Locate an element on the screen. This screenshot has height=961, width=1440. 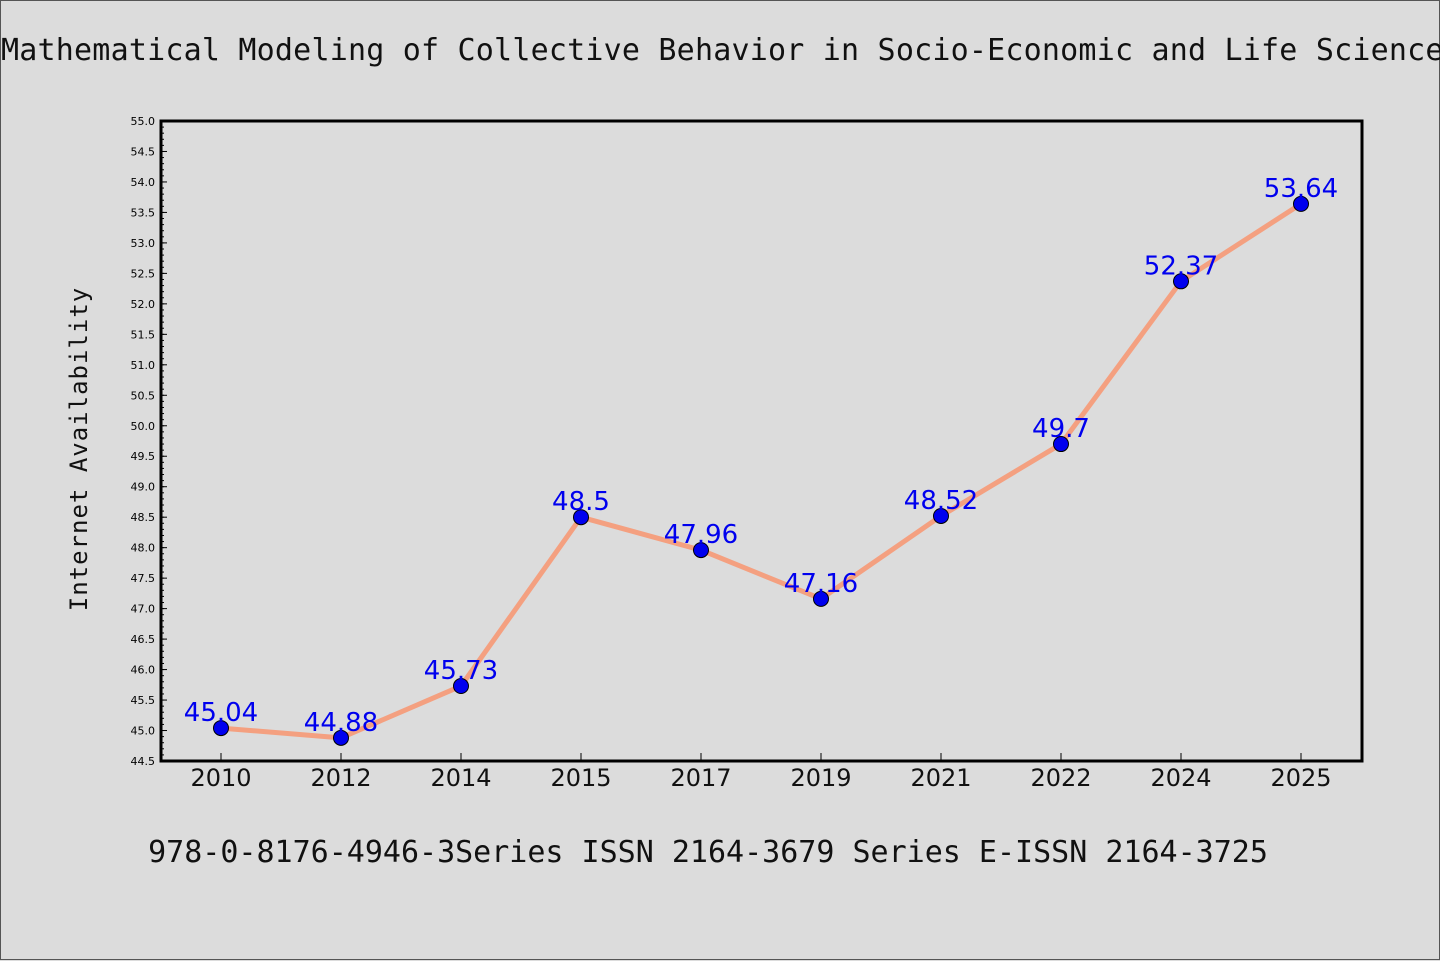
y-axis-label: Internet Availability is located at coordinates (79, 449).